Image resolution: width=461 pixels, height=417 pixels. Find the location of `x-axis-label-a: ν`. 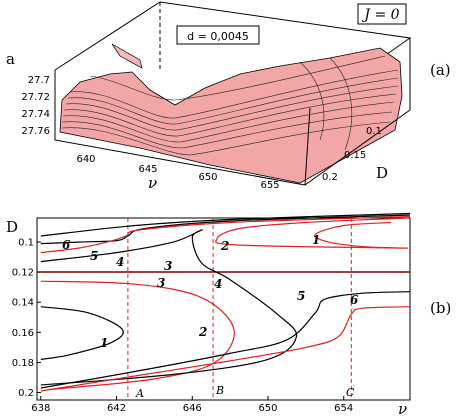

x-axis-label-a: ν is located at coordinates (152, 183).